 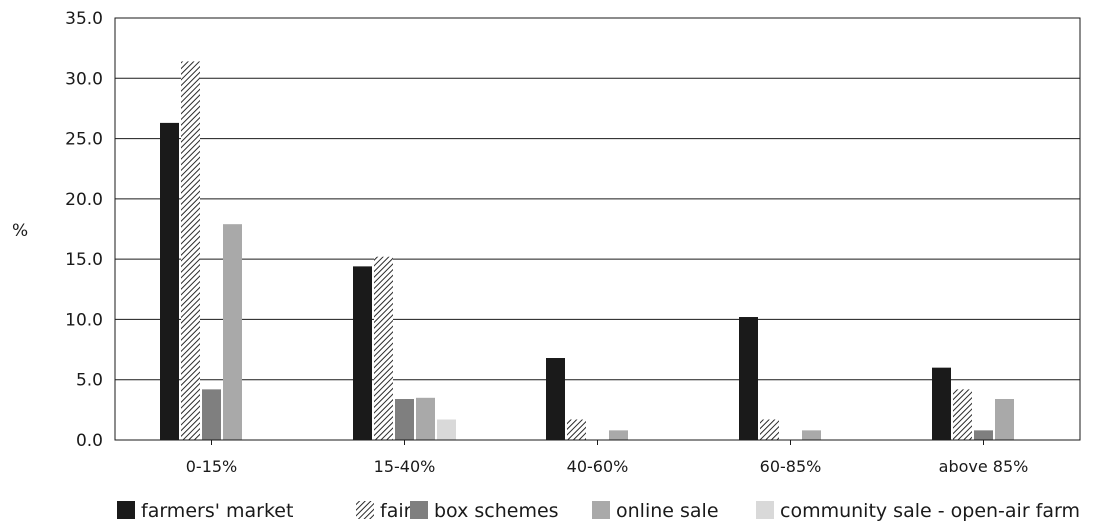 What do you see at coordinates (217, 511) in the screenshot?
I see `legend-label: farmers' market` at bounding box center [217, 511].